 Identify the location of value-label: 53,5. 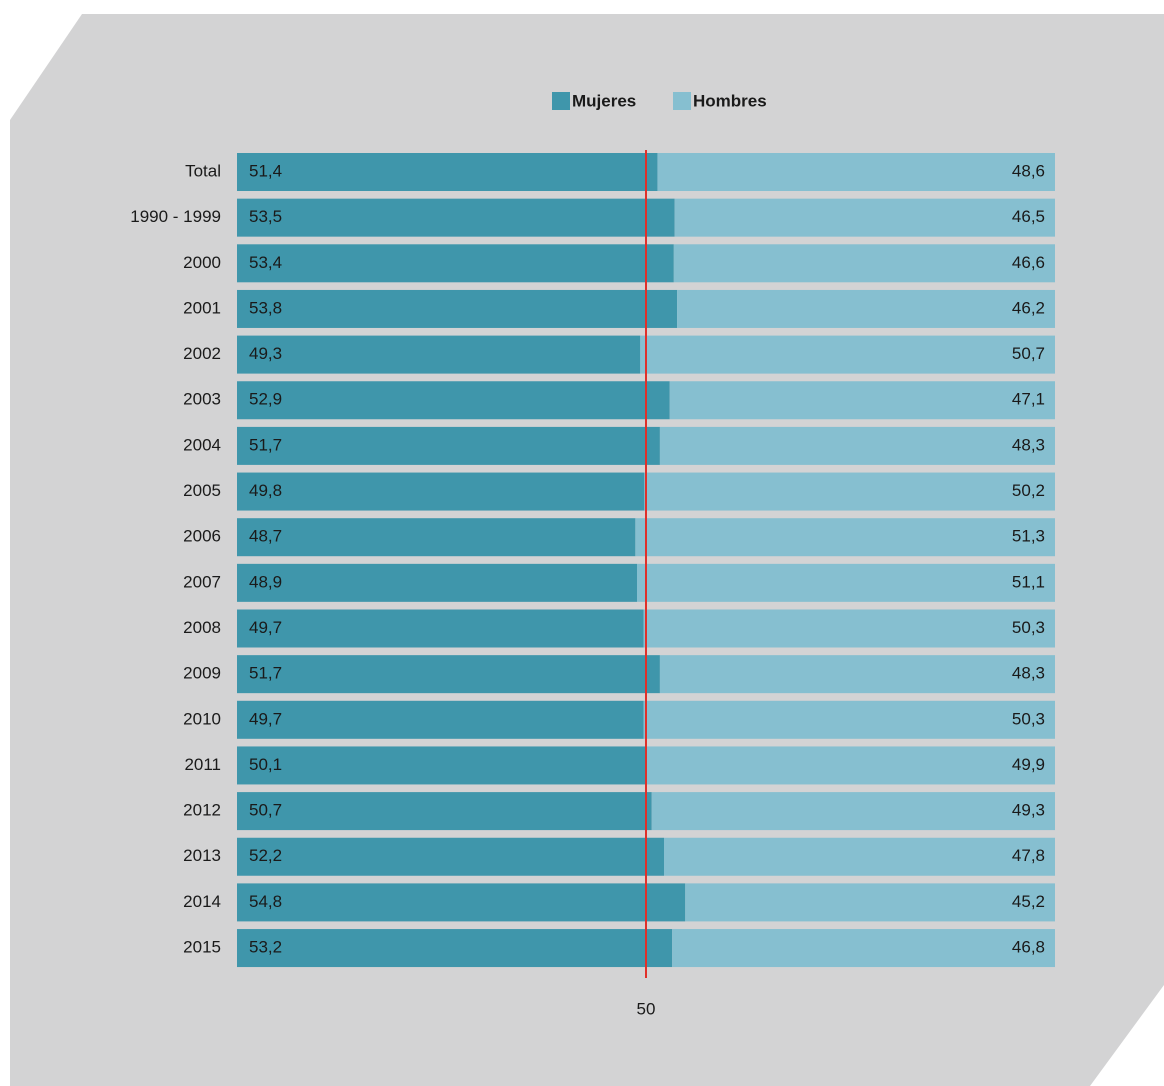
(265, 216).